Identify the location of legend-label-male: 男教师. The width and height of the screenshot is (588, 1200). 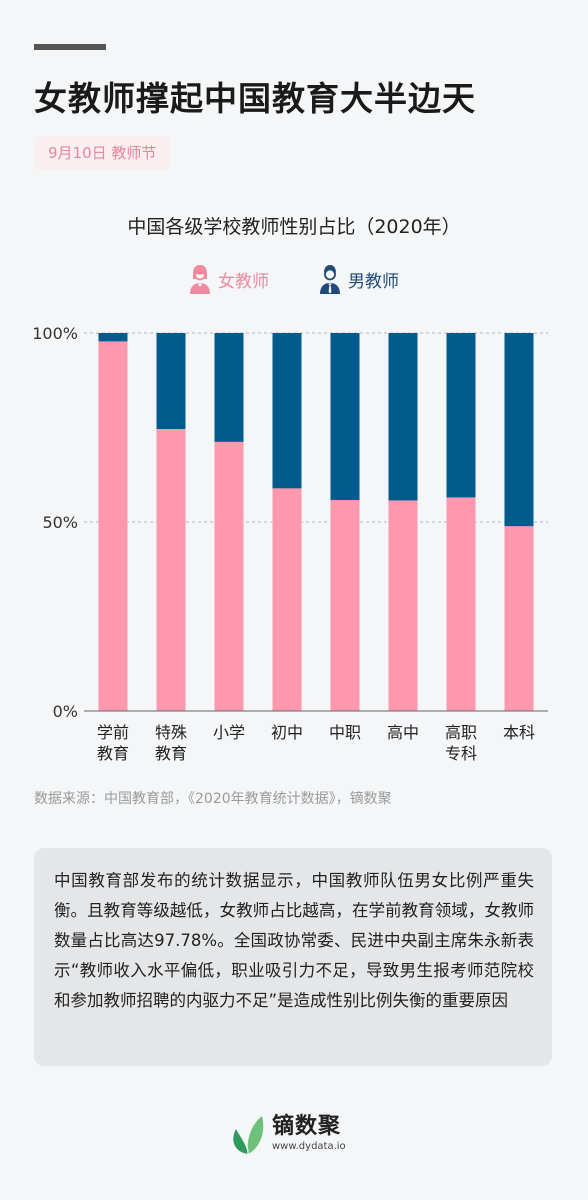
(373, 281).